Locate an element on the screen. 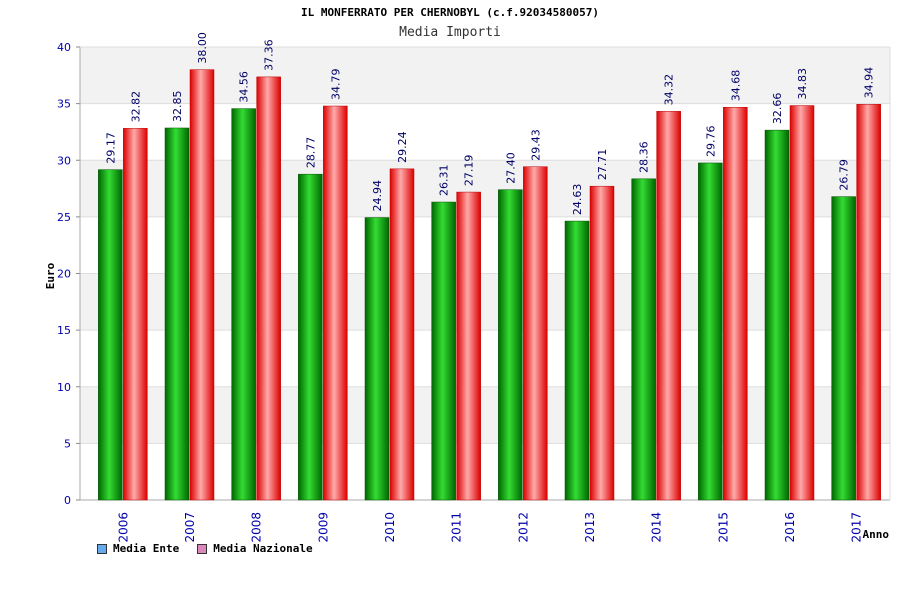  data-label: 32.85 is located at coordinates (177, 106).